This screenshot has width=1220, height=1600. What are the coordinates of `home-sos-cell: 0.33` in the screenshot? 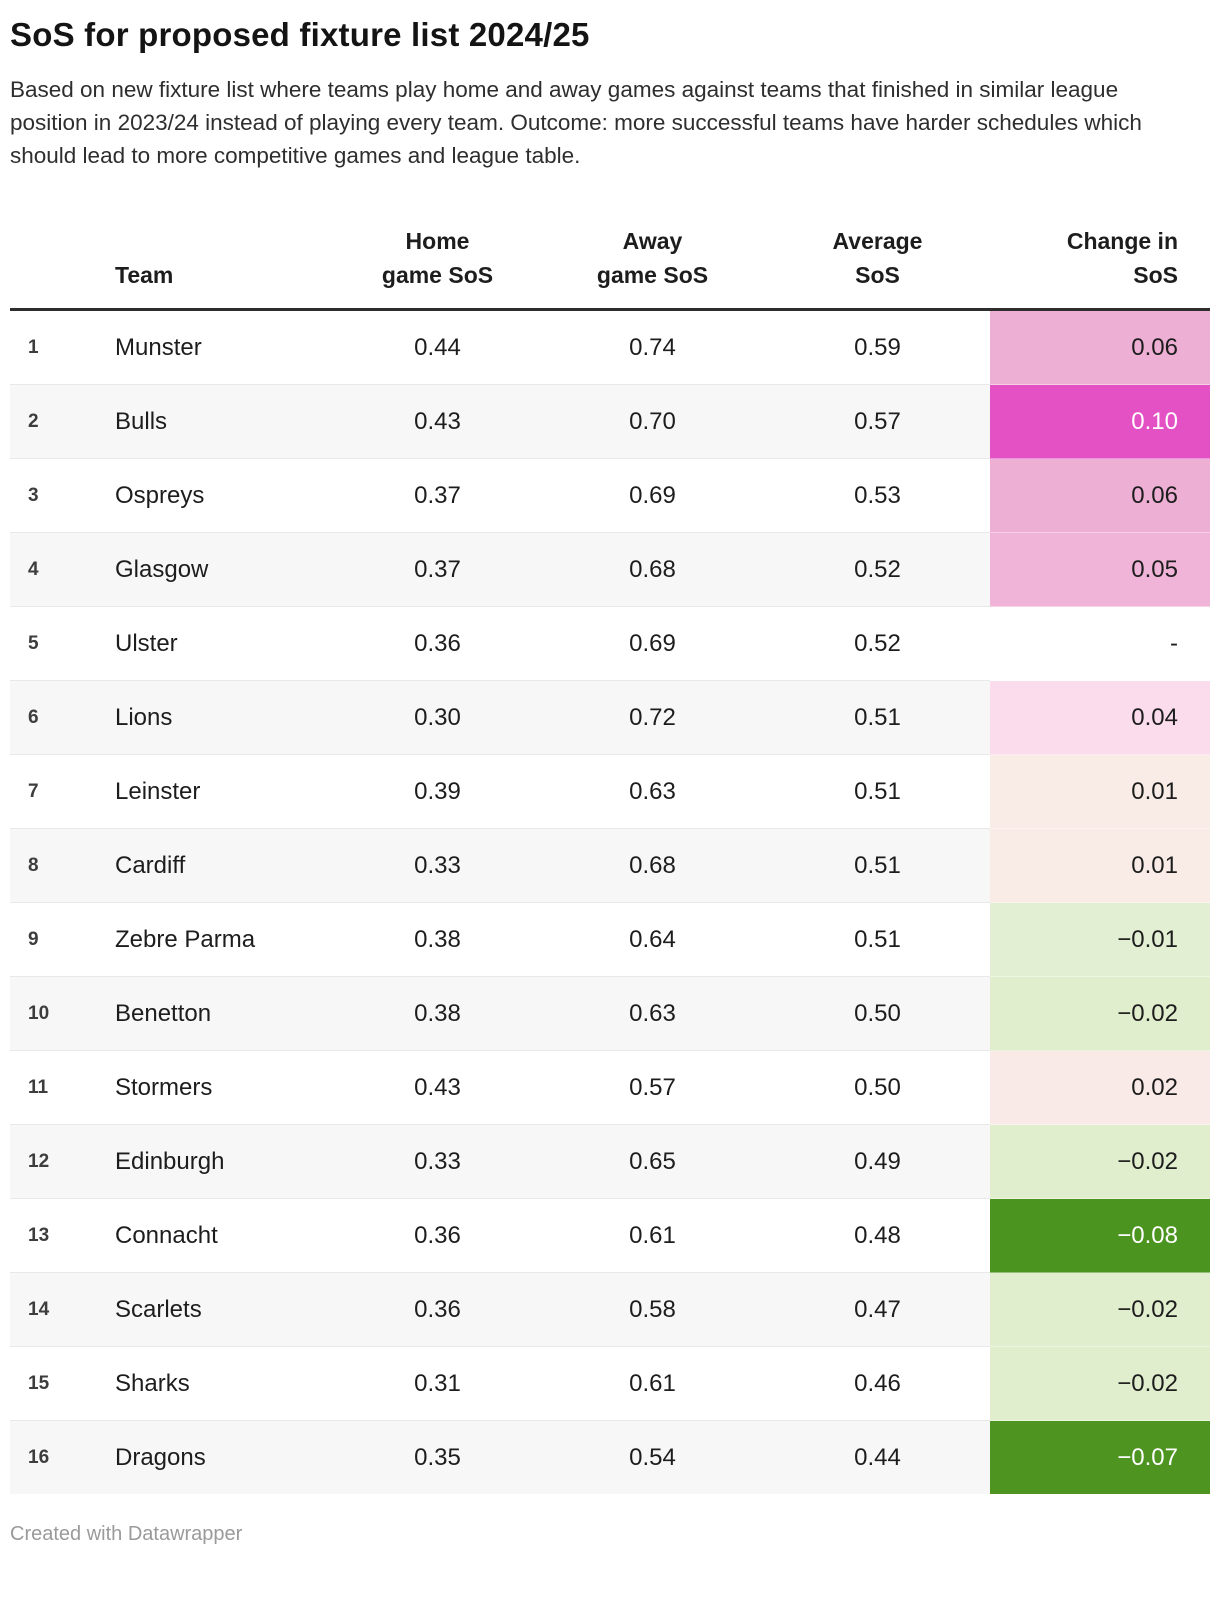 It's located at (437, 865).